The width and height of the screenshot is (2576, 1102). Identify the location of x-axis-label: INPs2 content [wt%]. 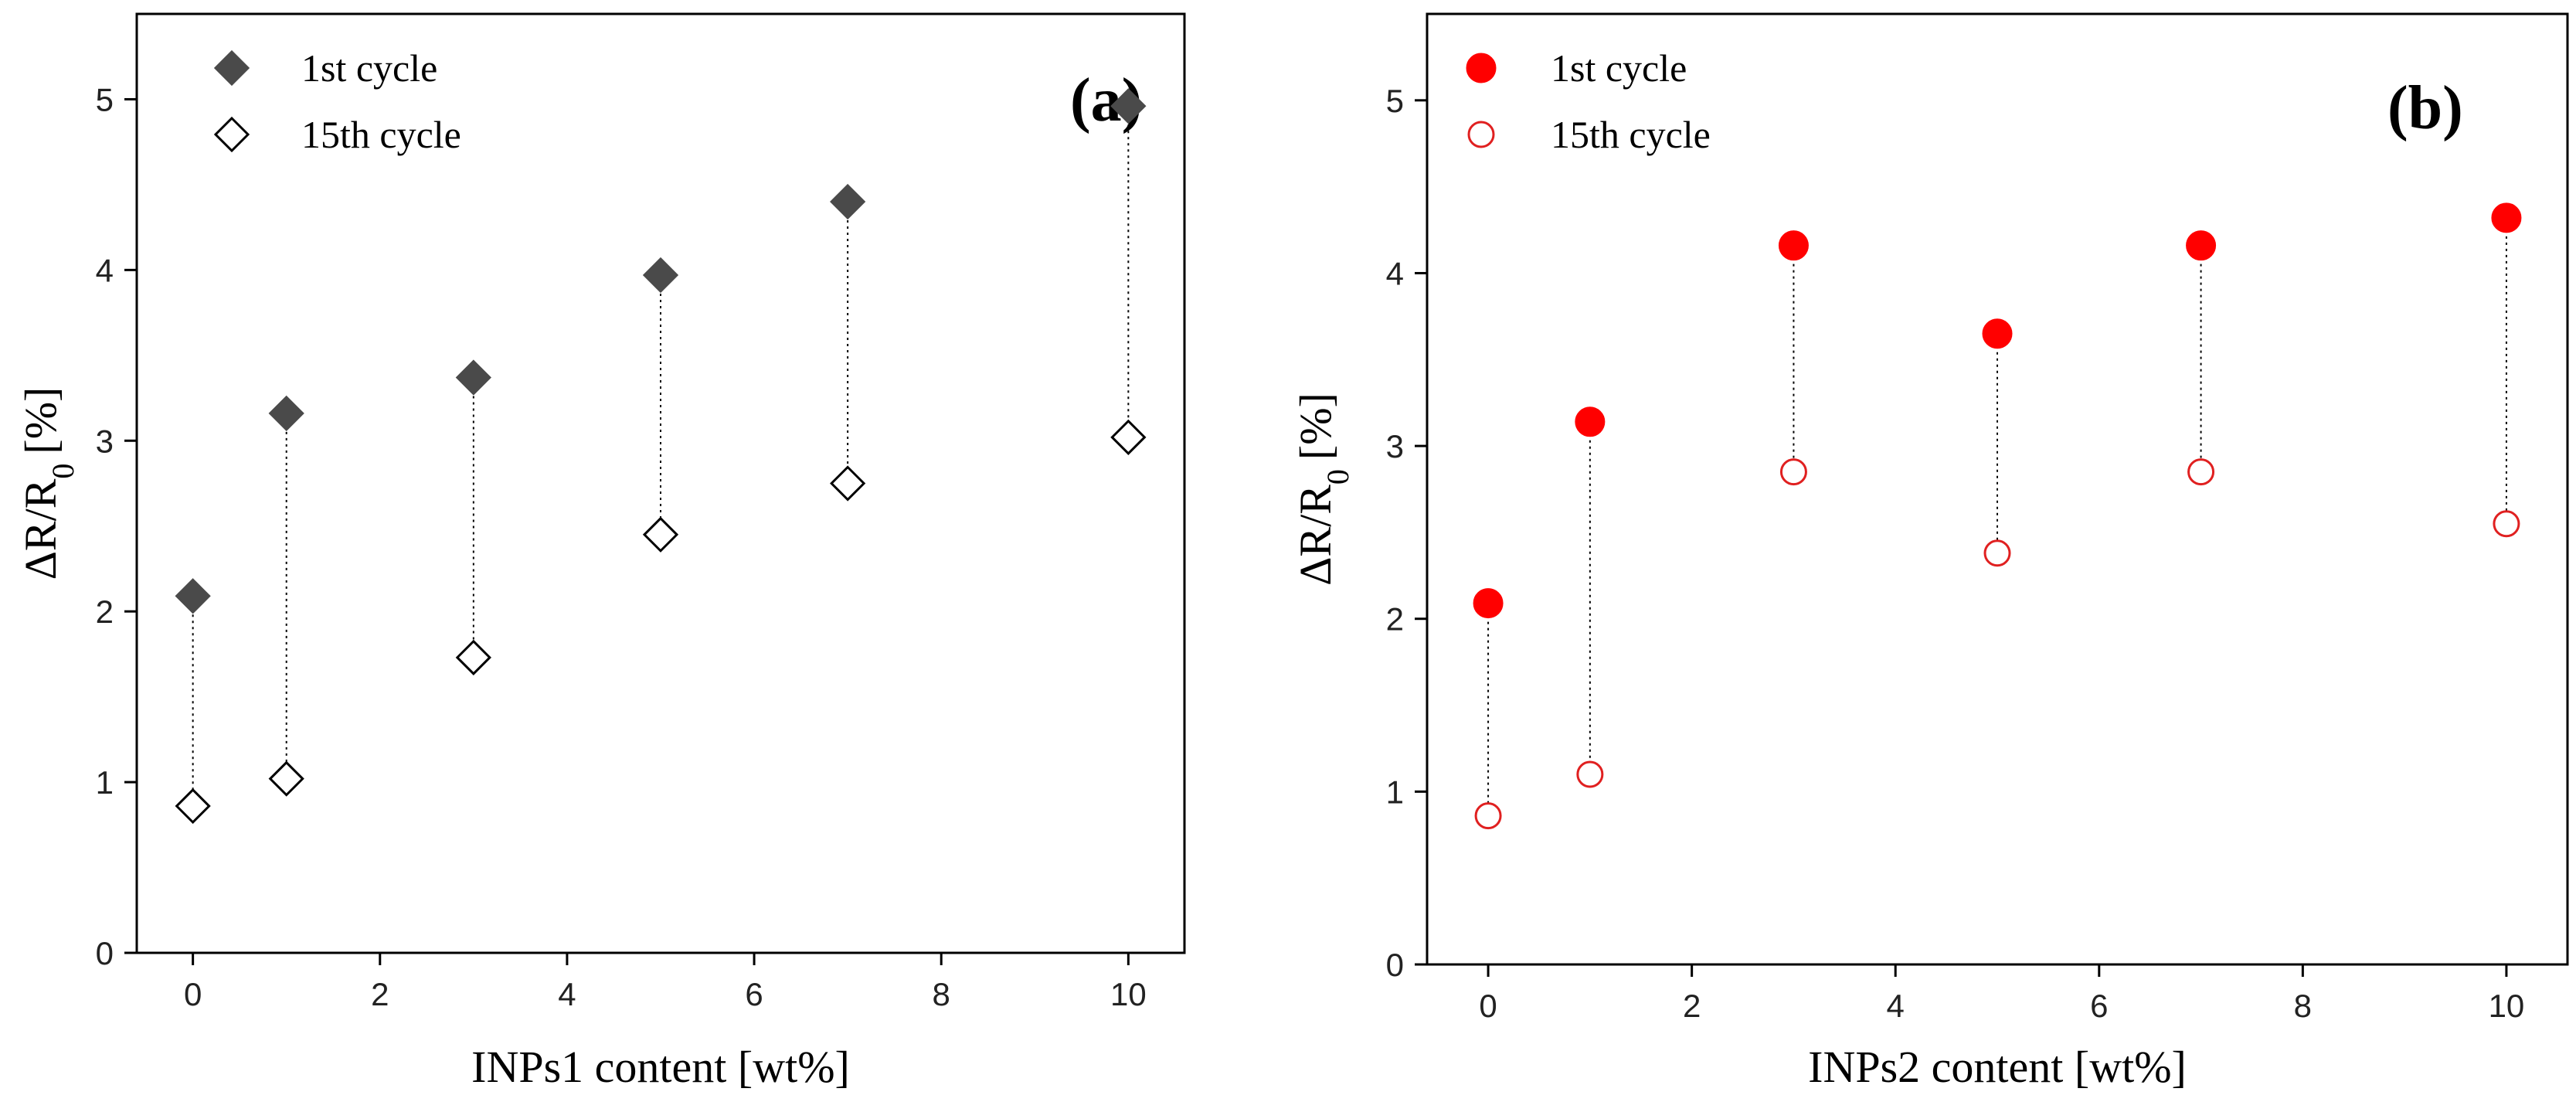
(1997, 1067).